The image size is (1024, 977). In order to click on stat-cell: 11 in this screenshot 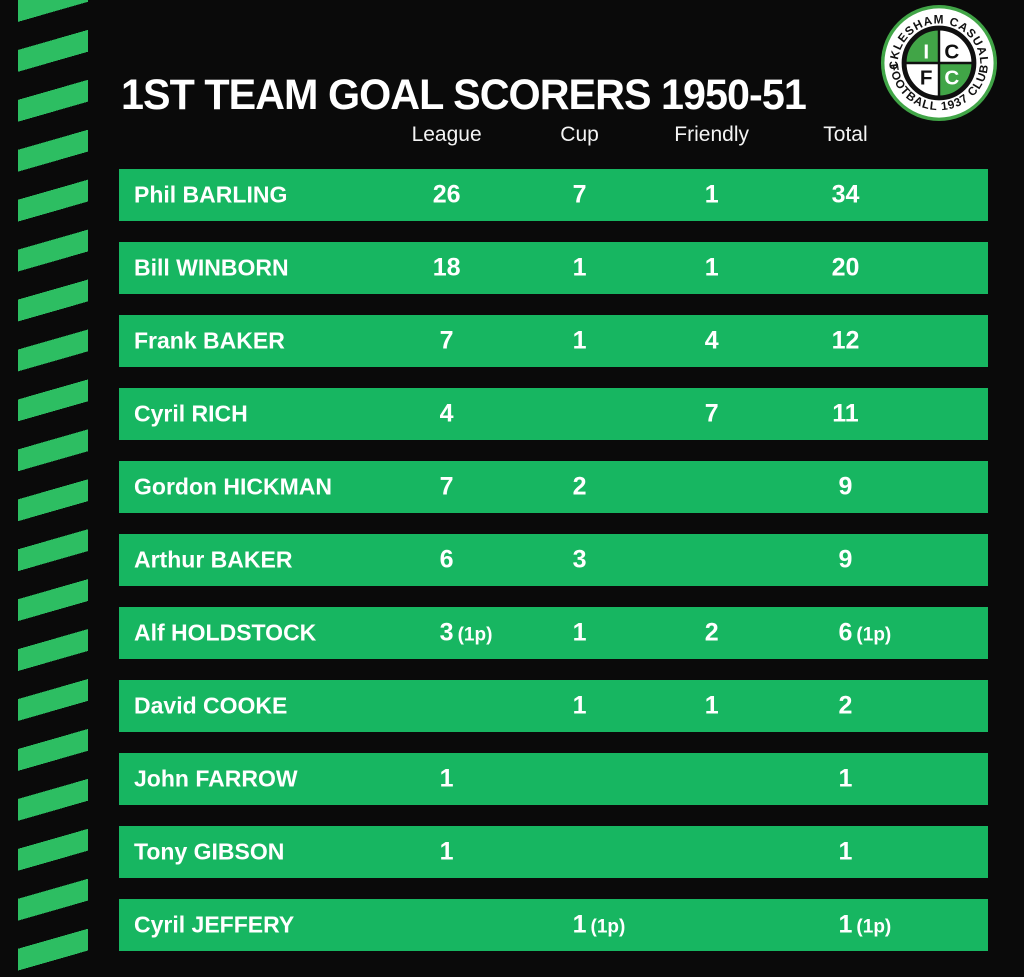, I will do `click(845, 413)`.